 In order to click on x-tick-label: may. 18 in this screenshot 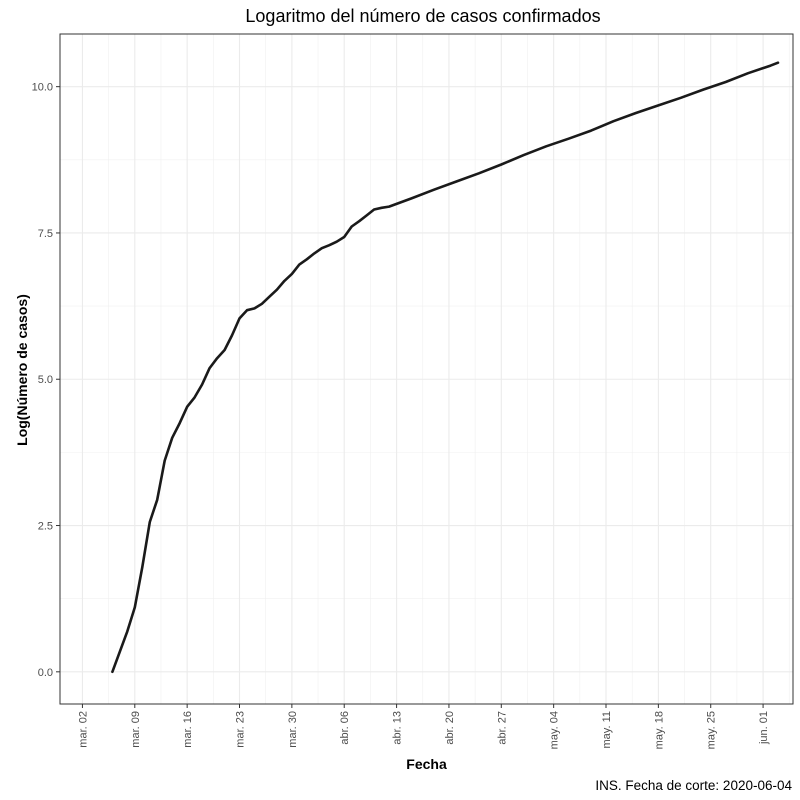, I will do `click(659, 730)`.